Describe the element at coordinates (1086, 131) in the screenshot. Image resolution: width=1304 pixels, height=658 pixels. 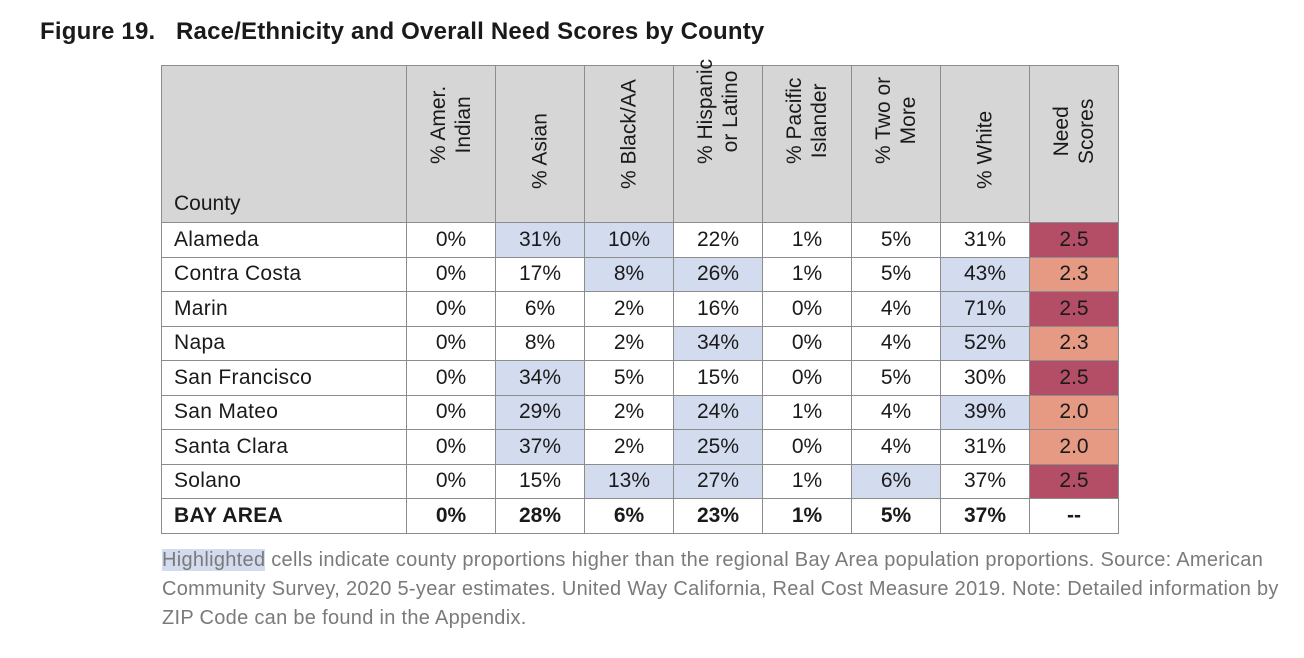
I see `column-header-line: Scores` at that location.